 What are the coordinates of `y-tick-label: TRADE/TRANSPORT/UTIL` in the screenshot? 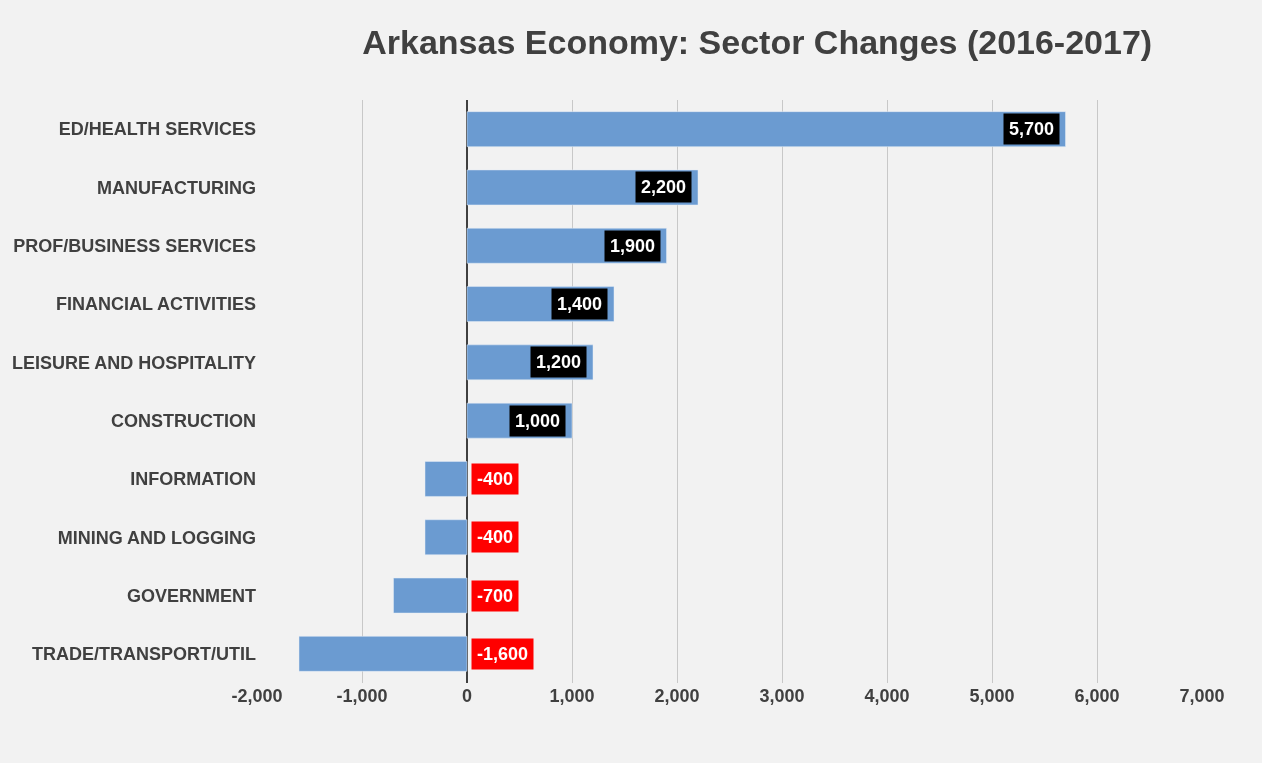 It's located at (144, 654).